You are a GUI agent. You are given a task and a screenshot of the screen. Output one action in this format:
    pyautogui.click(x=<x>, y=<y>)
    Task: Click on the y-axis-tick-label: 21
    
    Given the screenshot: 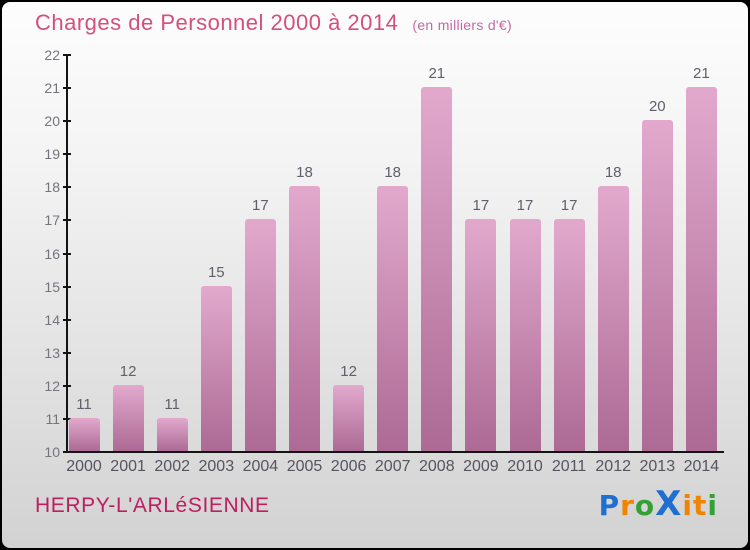 What is the action you would take?
    pyautogui.click(x=52, y=88)
    